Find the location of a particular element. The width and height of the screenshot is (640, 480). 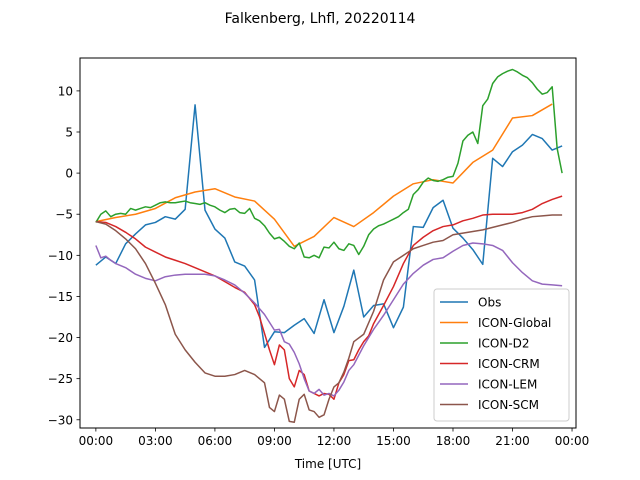

x-tick-label: 15:00 is located at coordinates (393, 441).